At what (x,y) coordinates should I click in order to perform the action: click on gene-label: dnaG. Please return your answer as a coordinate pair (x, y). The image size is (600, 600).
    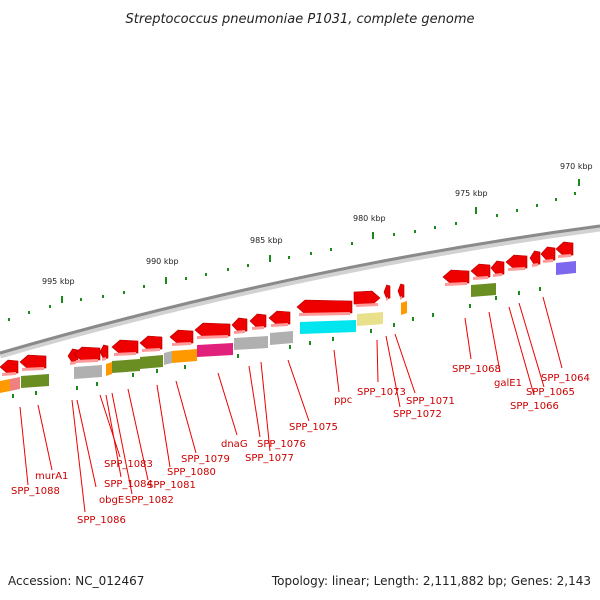
    Looking at the image, I should click on (234, 444).